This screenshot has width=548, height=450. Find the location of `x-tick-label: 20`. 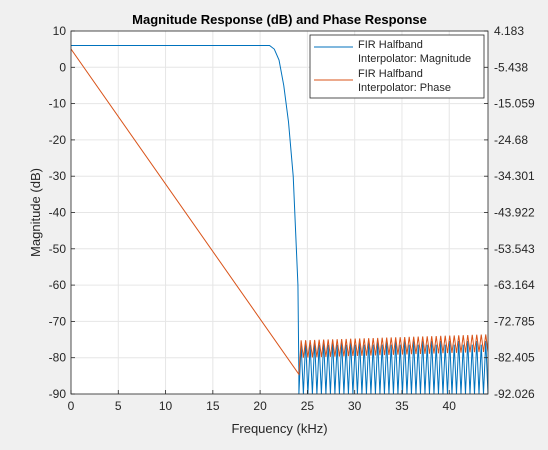

x-tick-label: 20 is located at coordinates (260, 406).